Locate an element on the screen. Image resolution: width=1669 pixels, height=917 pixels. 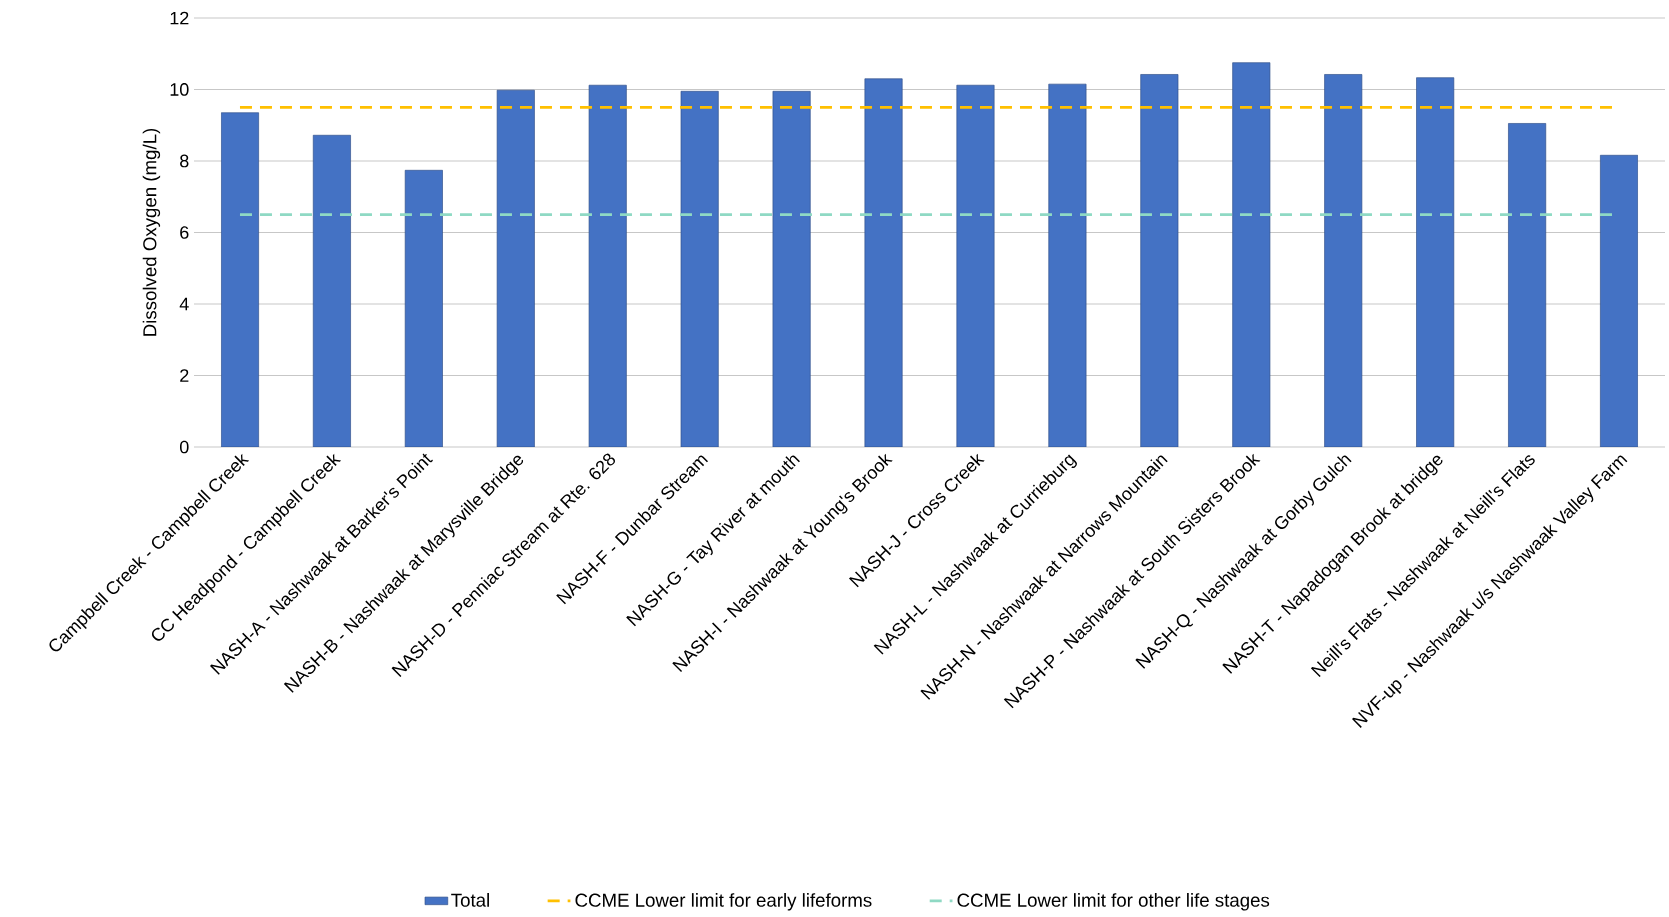
y-tick-label: 4 is located at coordinates (184, 304).